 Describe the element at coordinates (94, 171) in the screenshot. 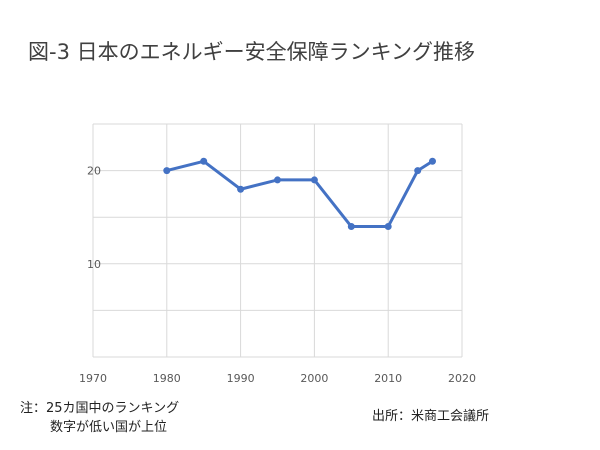

I see `y-tick-label: 20` at that location.